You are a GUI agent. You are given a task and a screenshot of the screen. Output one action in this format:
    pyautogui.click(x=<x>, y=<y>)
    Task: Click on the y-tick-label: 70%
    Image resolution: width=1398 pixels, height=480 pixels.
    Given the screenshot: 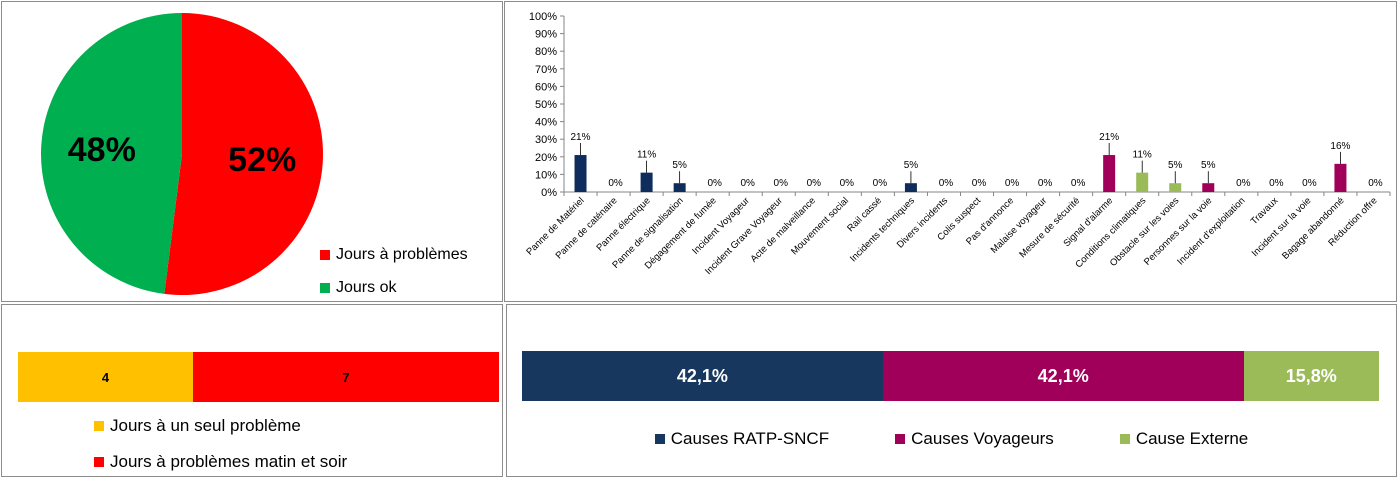 What is the action you would take?
    pyautogui.click(x=546, y=70)
    